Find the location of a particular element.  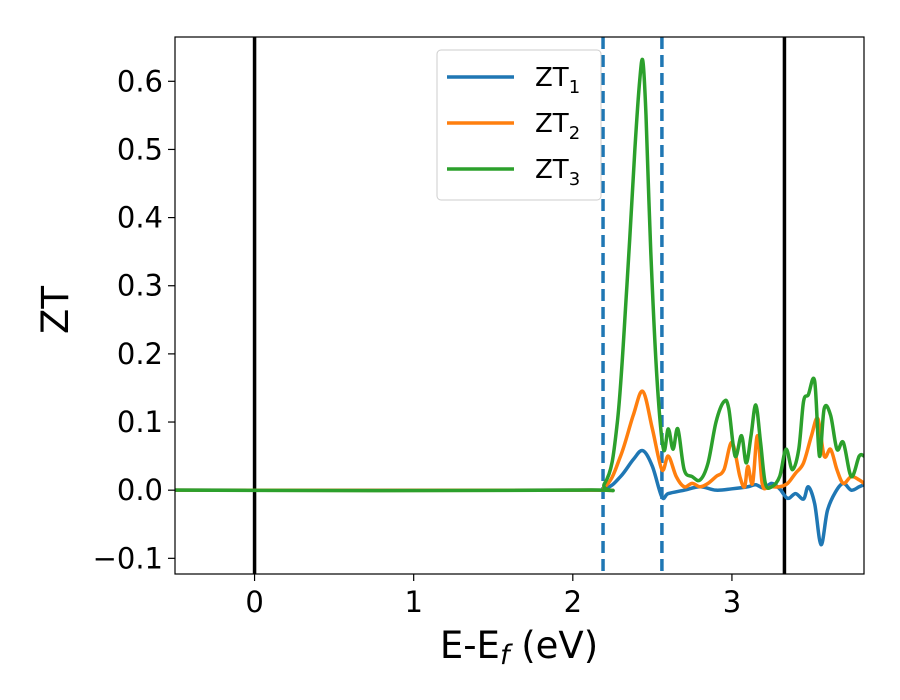

legend-label-zt1: ZT1 is located at coordinates (557, 80).